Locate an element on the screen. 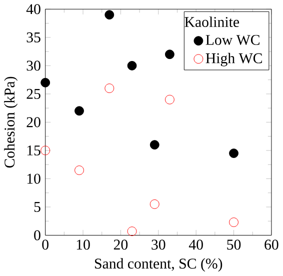 The width and height of the screenshot is (283, 276). x-tick-label: 40 is located at coordinates (195, 245).